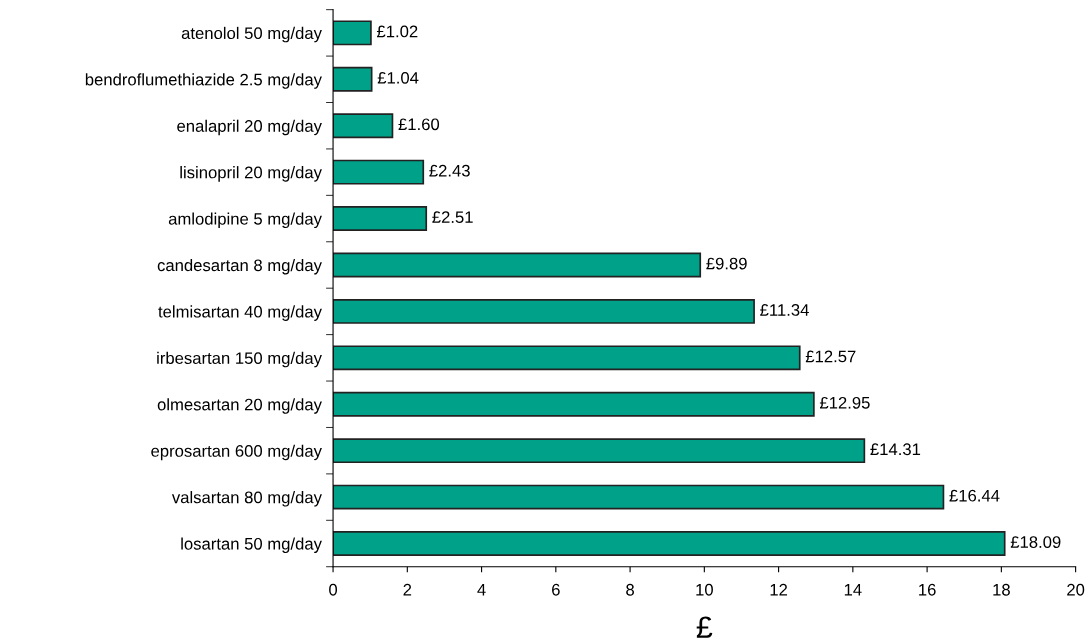 The height and width of the screenshot is (644, 1092). Describe the element at coordinates (239, 406) in the screenshot. I see `y-tick-label: olmesartan 20 mg/day` at that location.